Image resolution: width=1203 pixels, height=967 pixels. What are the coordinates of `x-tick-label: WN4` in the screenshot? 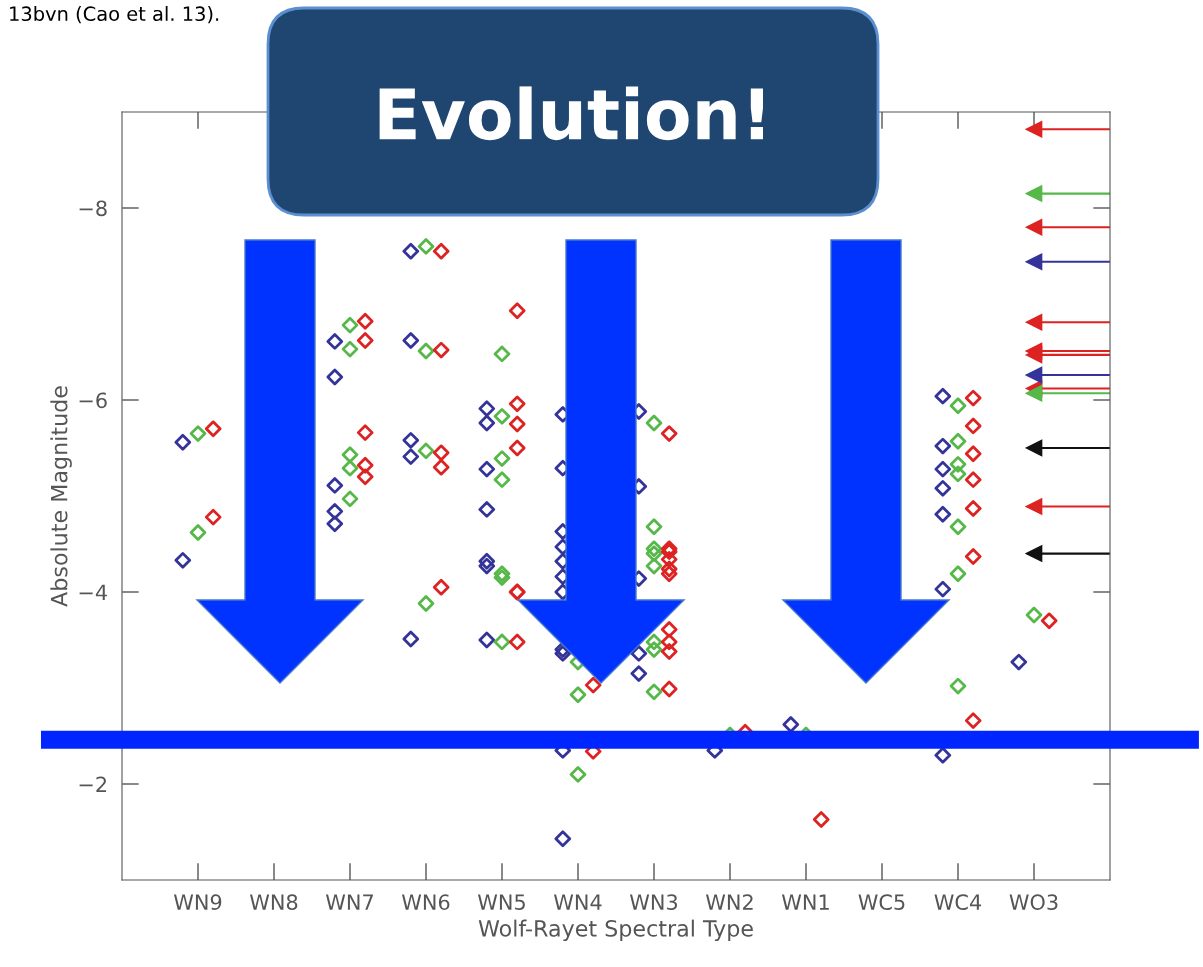 It's located at (577, 902).